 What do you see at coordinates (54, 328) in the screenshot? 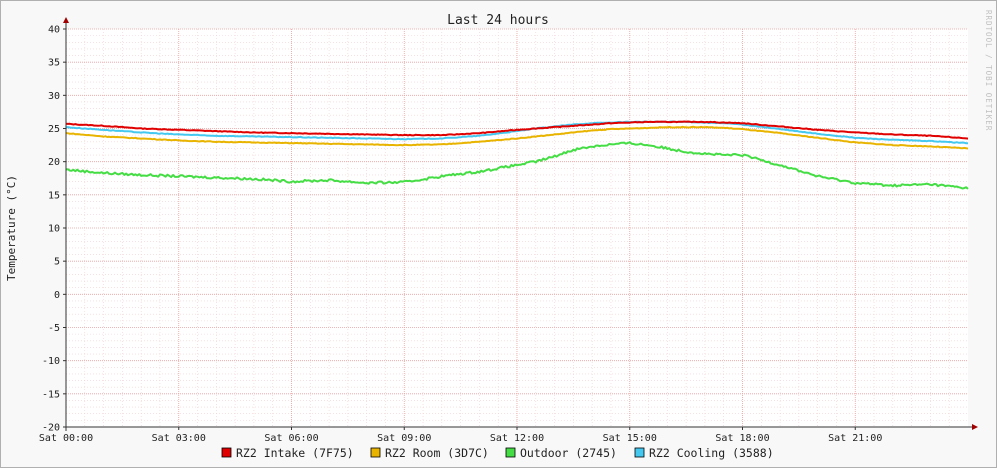
I see `y-tick-label: -5` at bounding box center [54, 328].